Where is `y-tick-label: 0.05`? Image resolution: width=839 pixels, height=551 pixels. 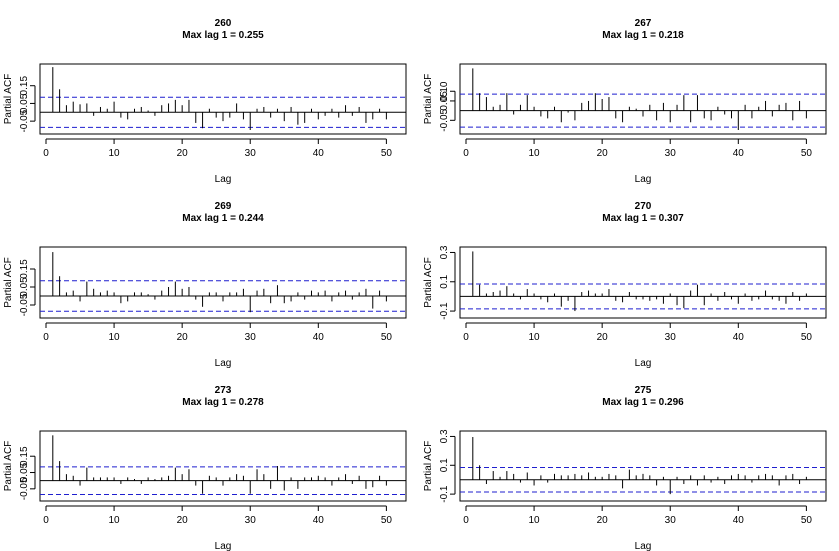 y-tick-label: 0.05 is located at coordinates (24, 287).